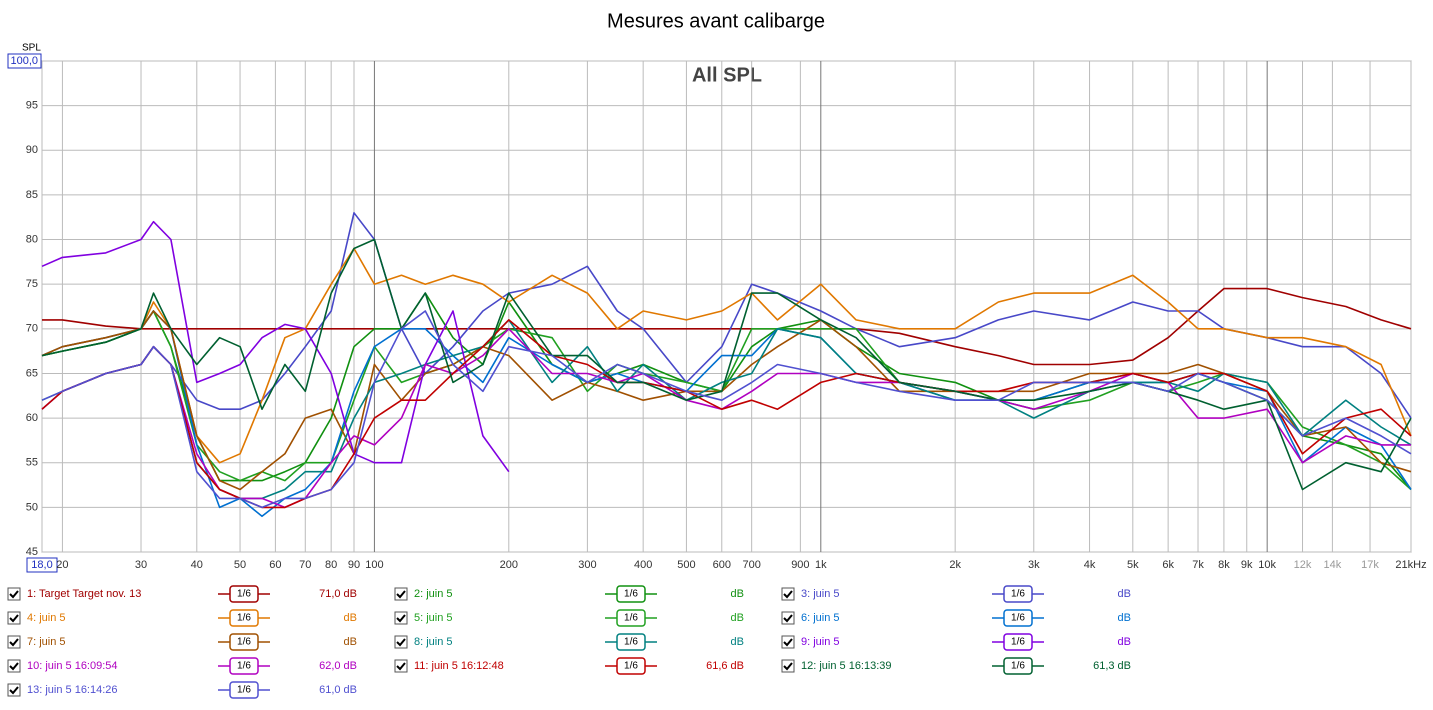 This screenshot has height=710, width=1433. I want to click on x-tick-label: 30, so click(141, 565).